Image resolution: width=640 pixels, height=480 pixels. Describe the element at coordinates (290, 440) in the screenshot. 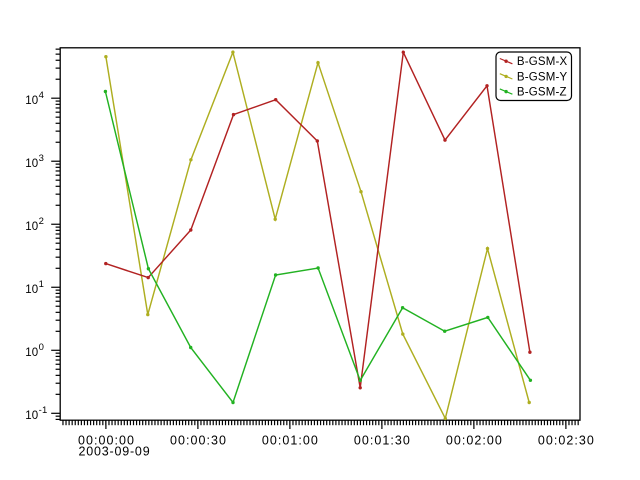

I see `svg-text: 00:01:00` at that location.